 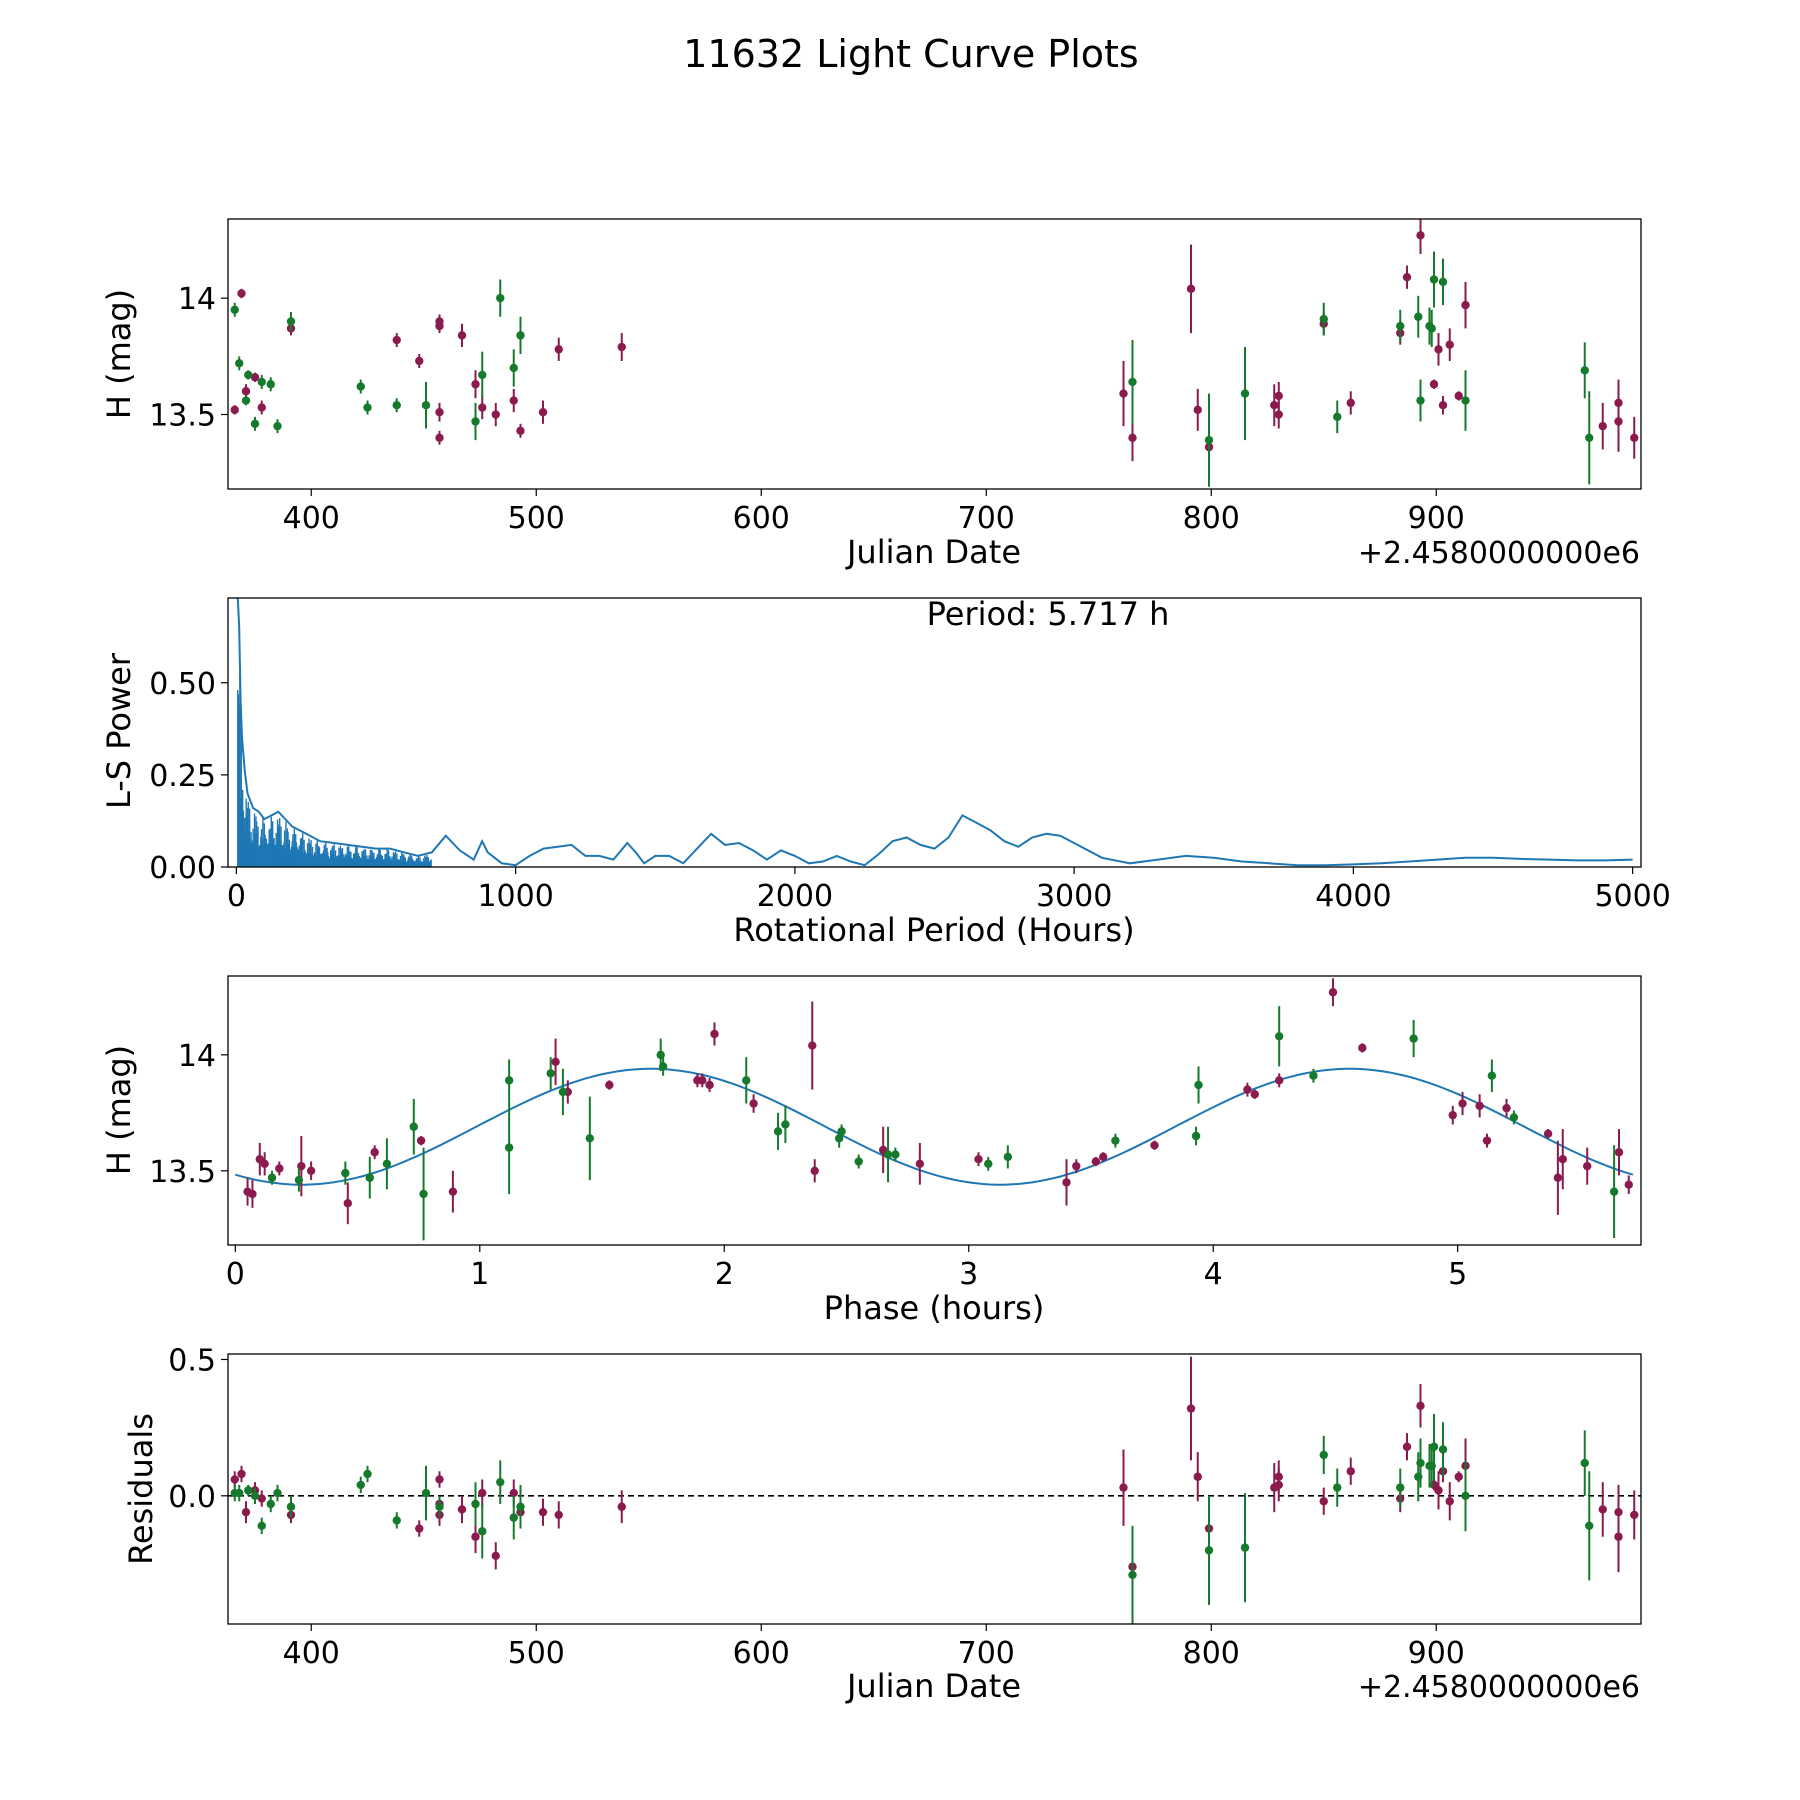 I want to click on panel-3-plot-area, so click(x=934, y=1490).